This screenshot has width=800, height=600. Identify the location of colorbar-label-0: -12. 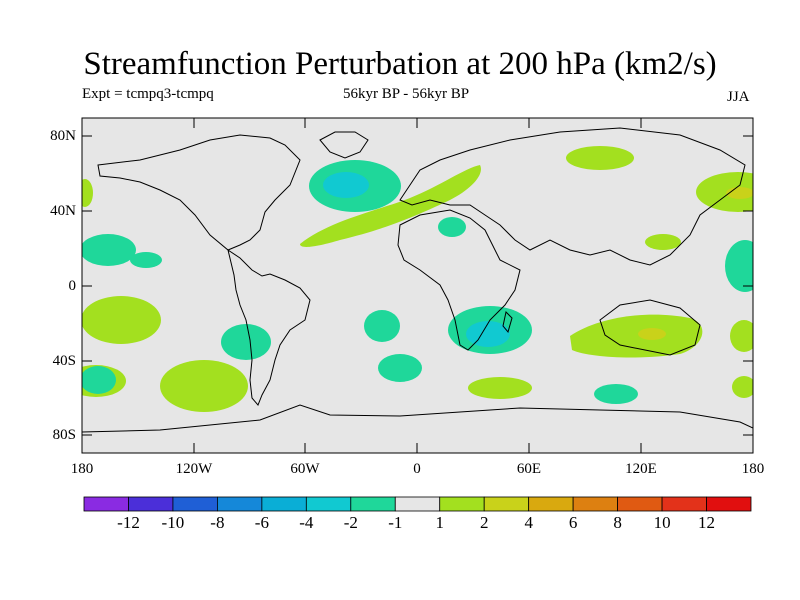
(128, 522).